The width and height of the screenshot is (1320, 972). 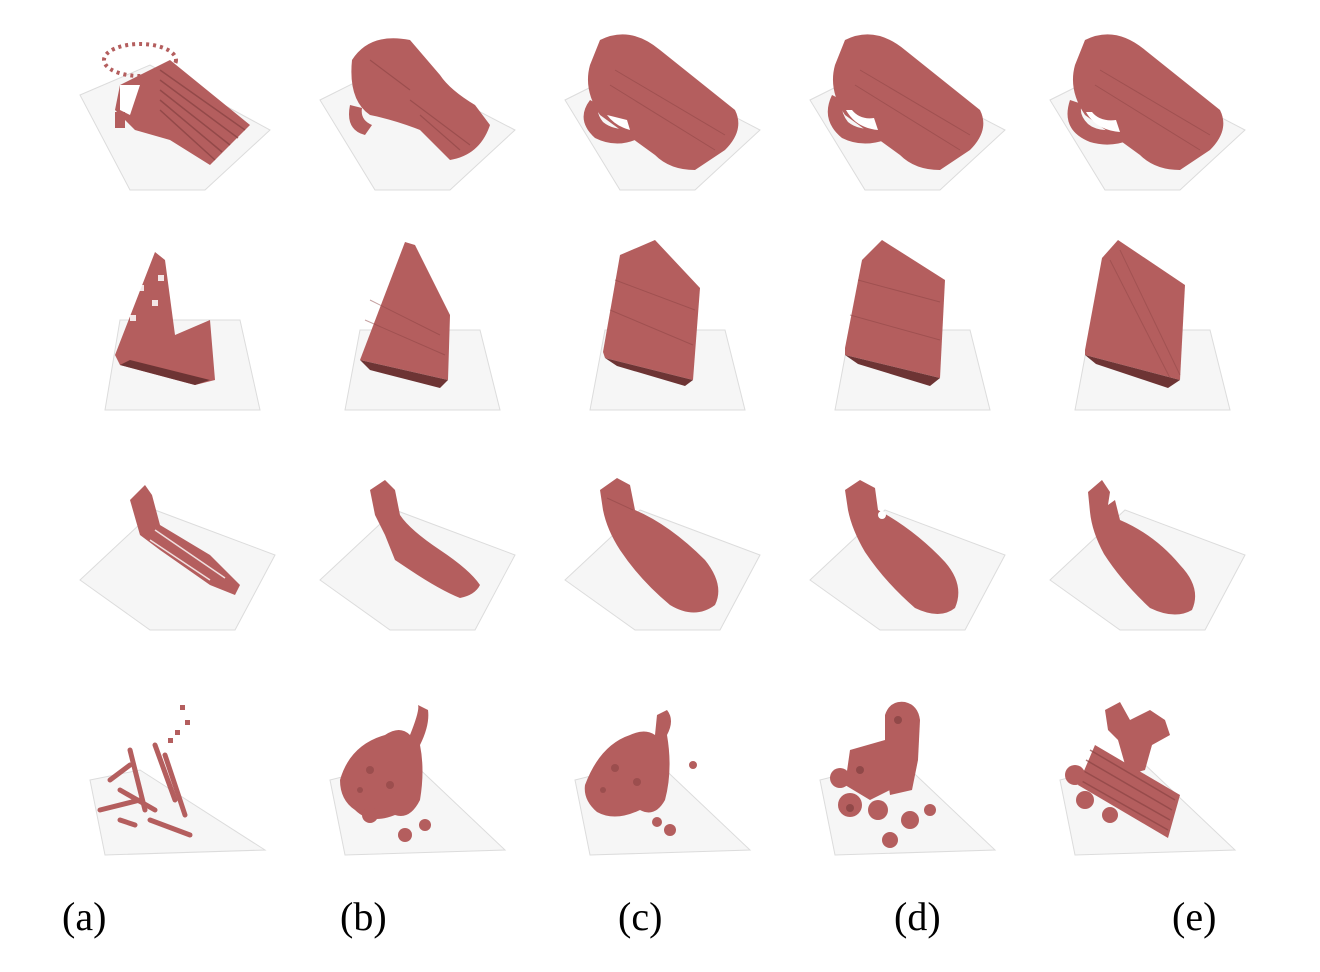 What do you see at coordinates (910, 350) in the screenshot?
I see `voxel-block-d` at bounding box center [910, 350].